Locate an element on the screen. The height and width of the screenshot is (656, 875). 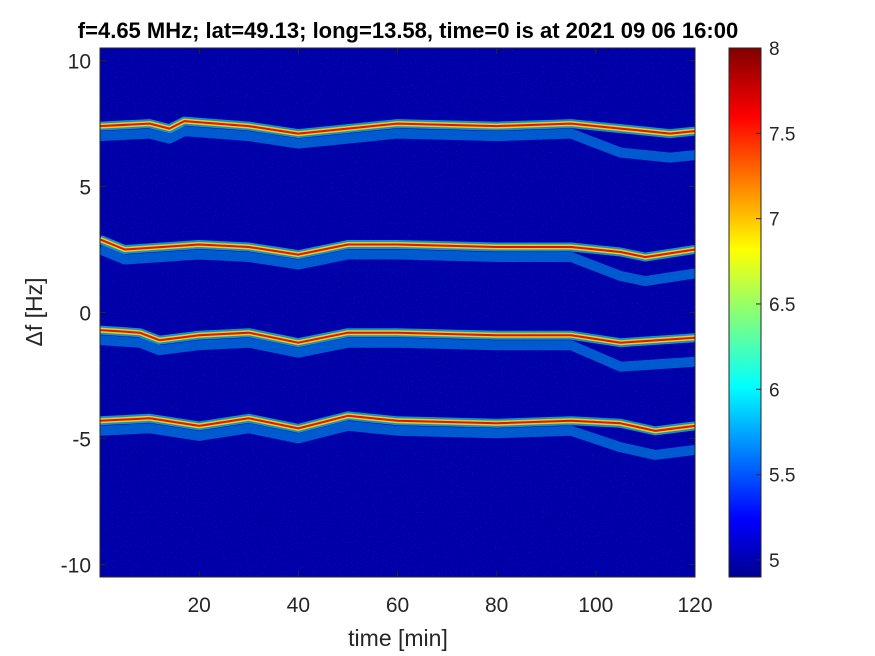
colorbar-tick-label: 6.5 is located at coordinates (782, 305).